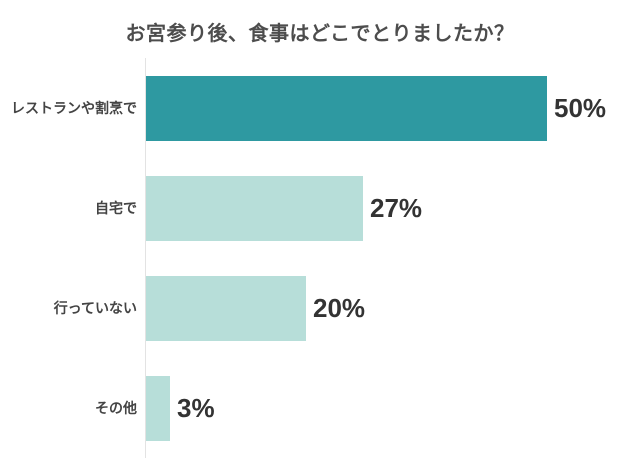 Image resolution: width=640 pixels, height=462 pixels. What do you see at coordinates (339, 307) in the screenshot?
I see `value-label: 20%` at bounding box center [339, 307].